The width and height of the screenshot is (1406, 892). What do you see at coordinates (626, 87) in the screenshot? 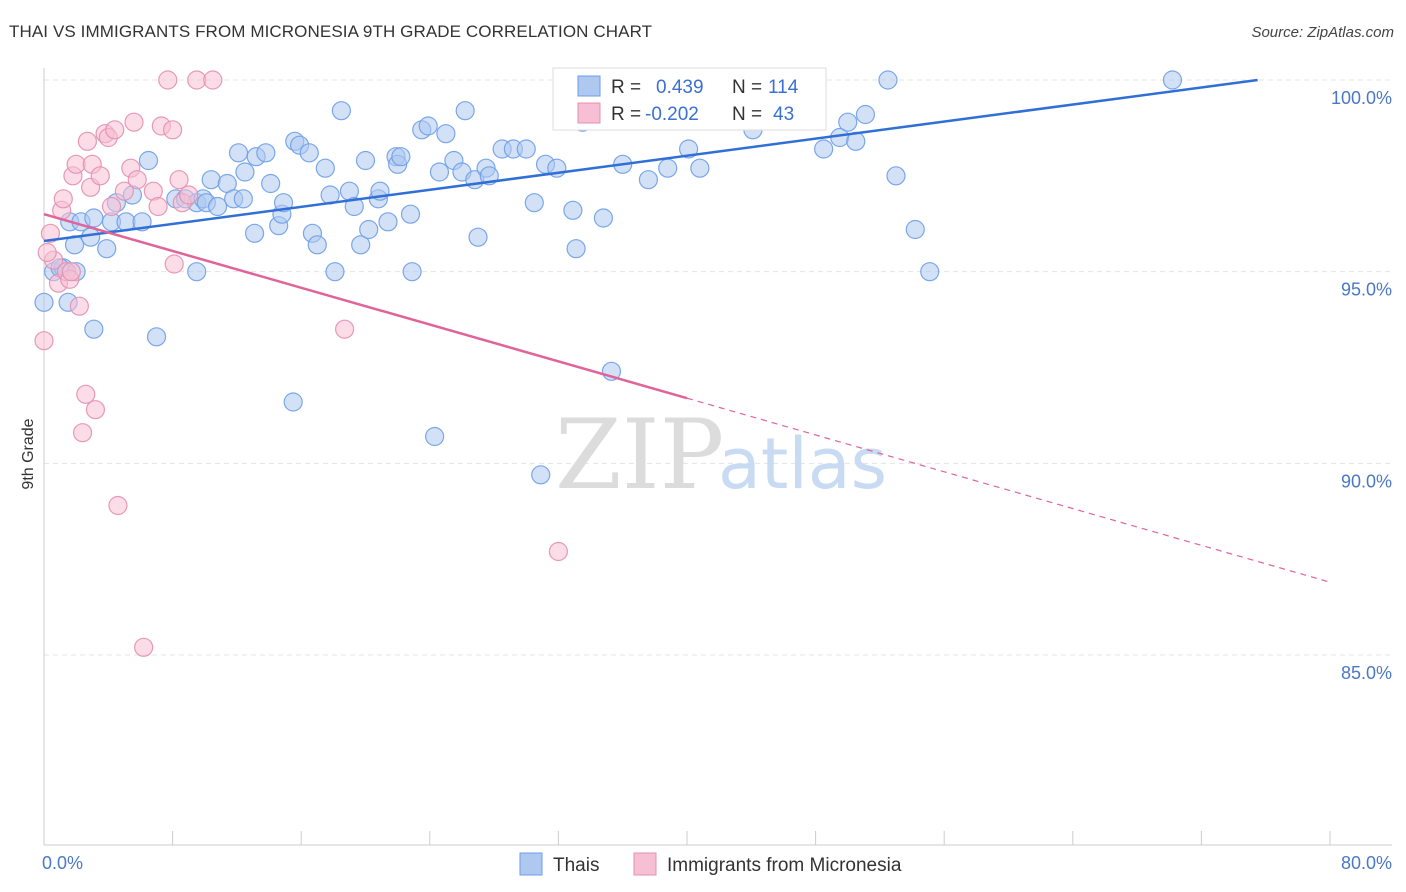
I see `legend-r-label-1: R =` at bounding box center [626, 87].